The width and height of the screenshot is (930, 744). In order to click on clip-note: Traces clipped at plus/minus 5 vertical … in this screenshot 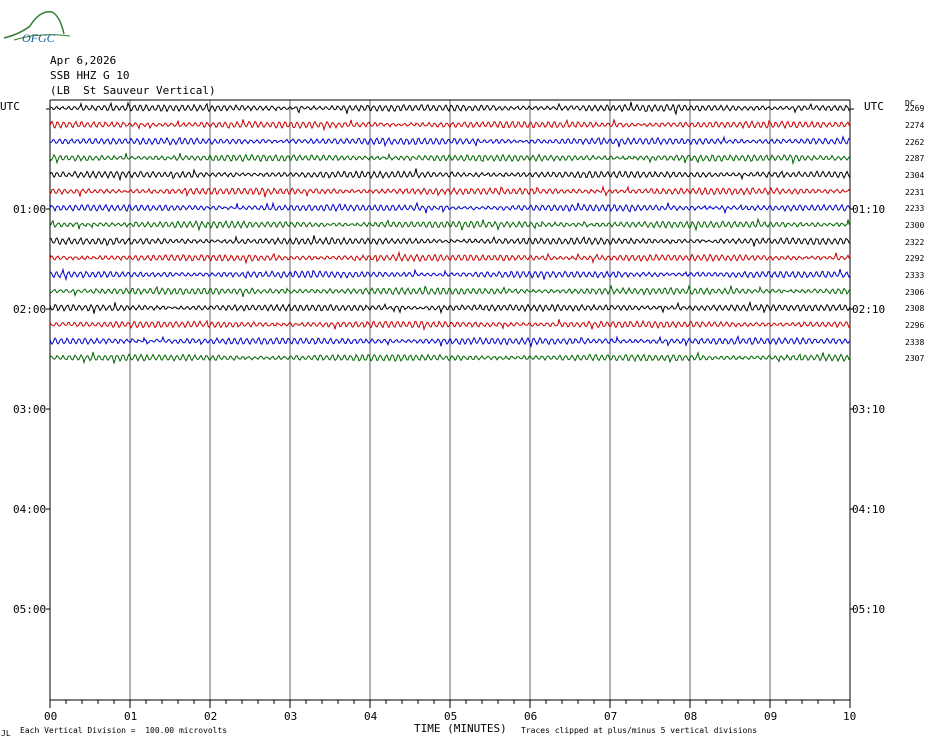, I will do `click(639, 730)`.